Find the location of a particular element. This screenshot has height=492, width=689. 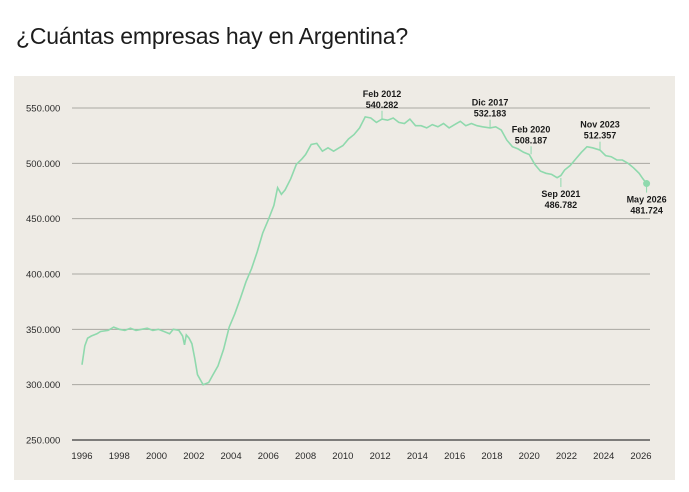

annotation-value: 481.724 is located at coordinates (646, 211).